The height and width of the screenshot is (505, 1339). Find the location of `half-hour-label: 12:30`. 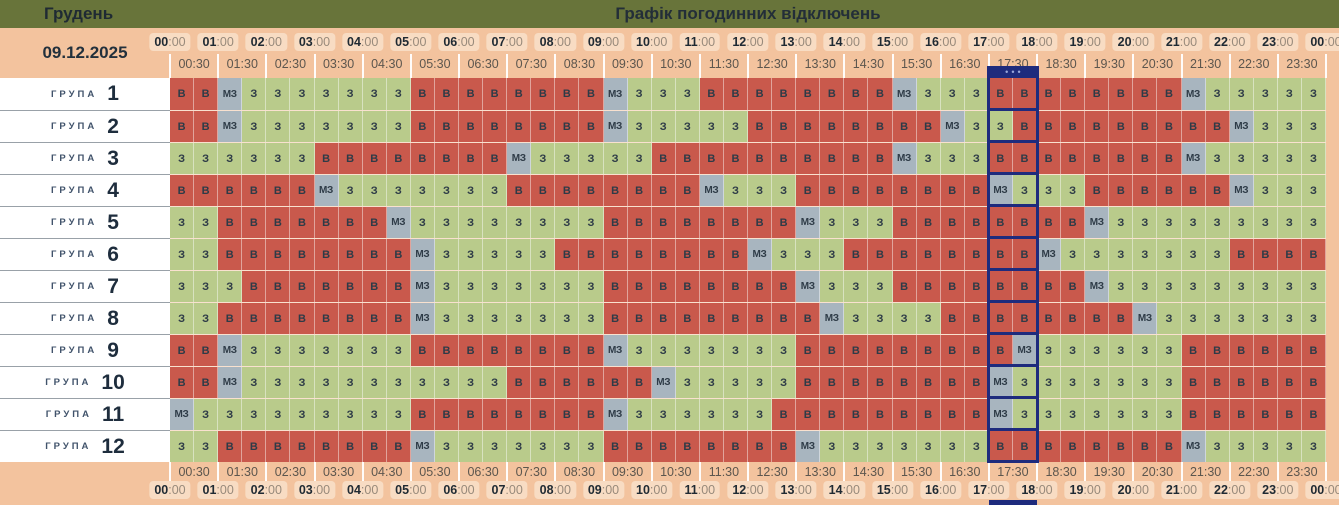

half-hour-label: 12:30 is located at coordinates (772, 472).